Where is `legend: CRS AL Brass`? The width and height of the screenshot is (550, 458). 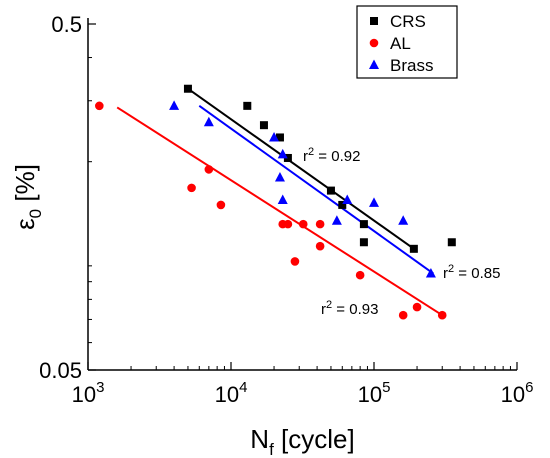 legend: CRS AL Brass is located at coordinates (407, 42).